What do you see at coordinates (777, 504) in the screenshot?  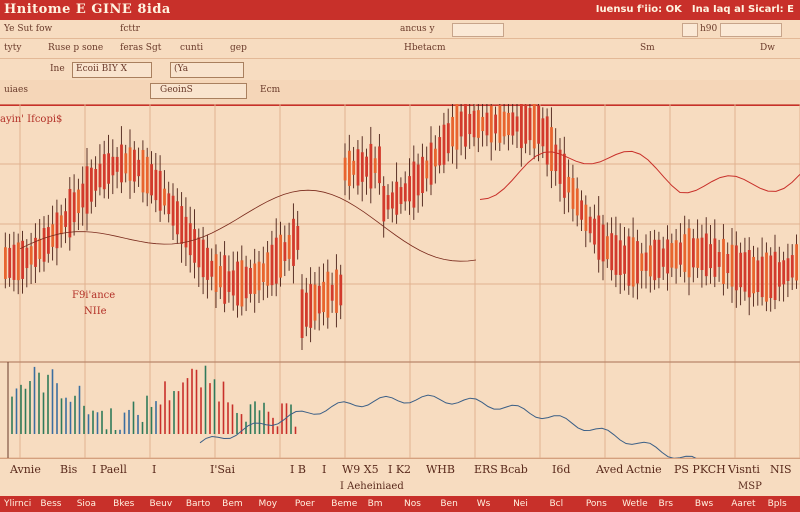 I see `status-item: Bpls` at bounding box center [777, 504].